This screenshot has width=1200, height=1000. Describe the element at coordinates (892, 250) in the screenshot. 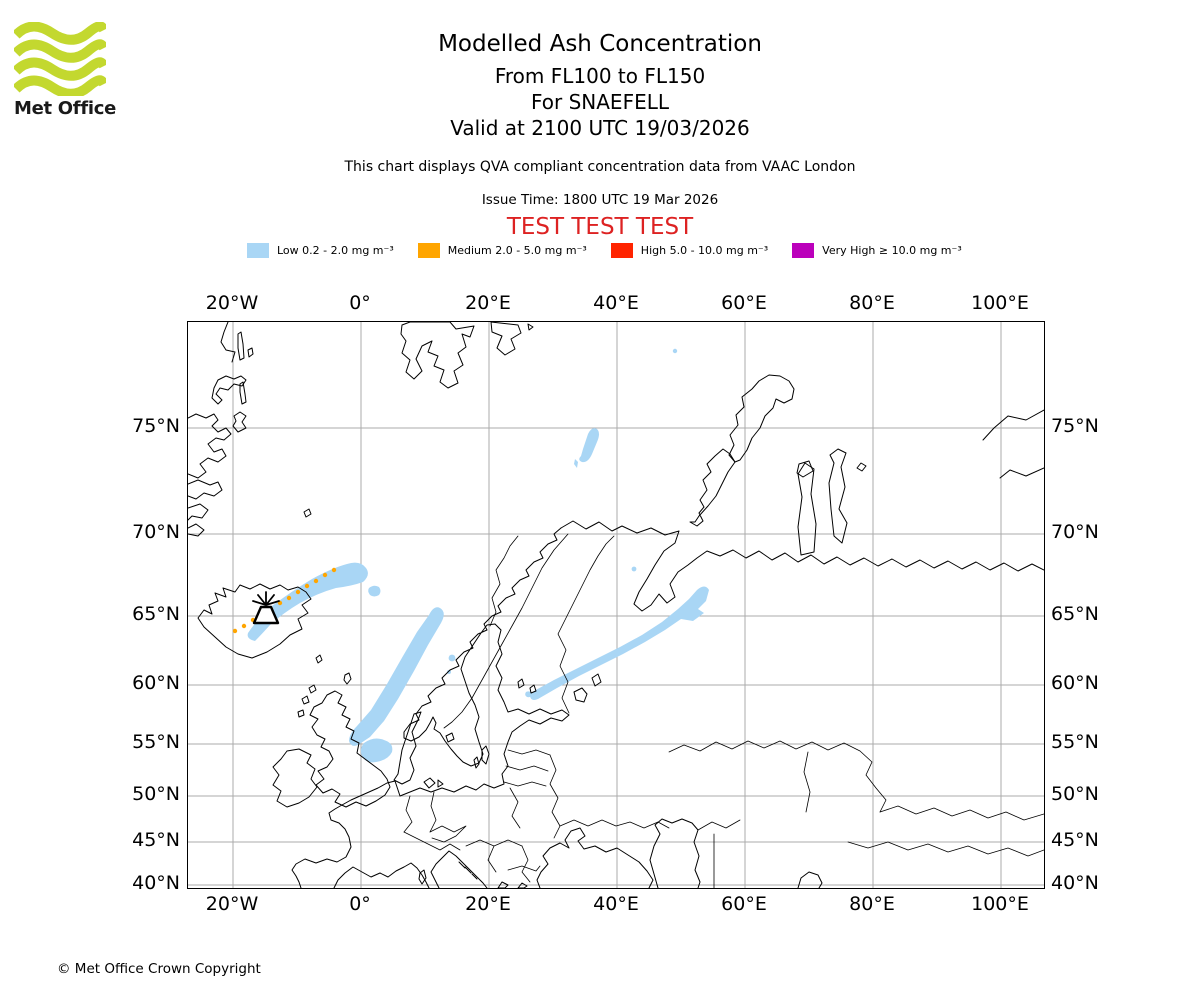

I see `legend-label-very-high: Very High ≥ 10.0 mg m⁻³` at that location.